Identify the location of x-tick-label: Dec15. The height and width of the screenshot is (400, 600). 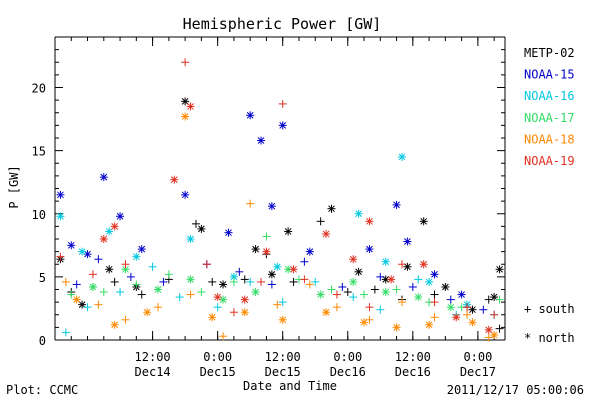
(283, 372).